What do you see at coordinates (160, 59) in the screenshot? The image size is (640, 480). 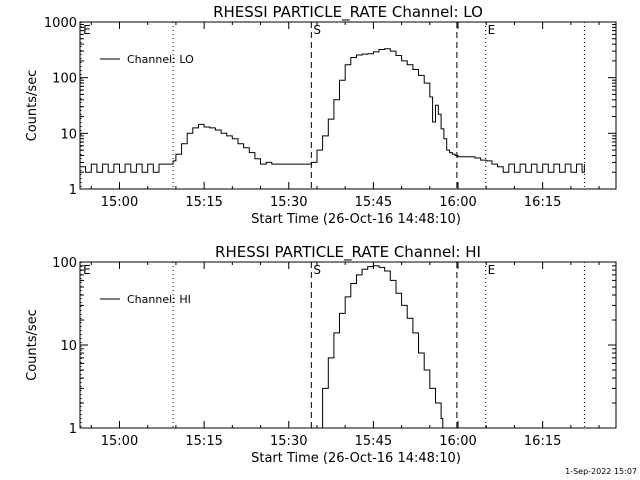 I see `legend-label: Channel: LO` at bounding box center [160, 59].